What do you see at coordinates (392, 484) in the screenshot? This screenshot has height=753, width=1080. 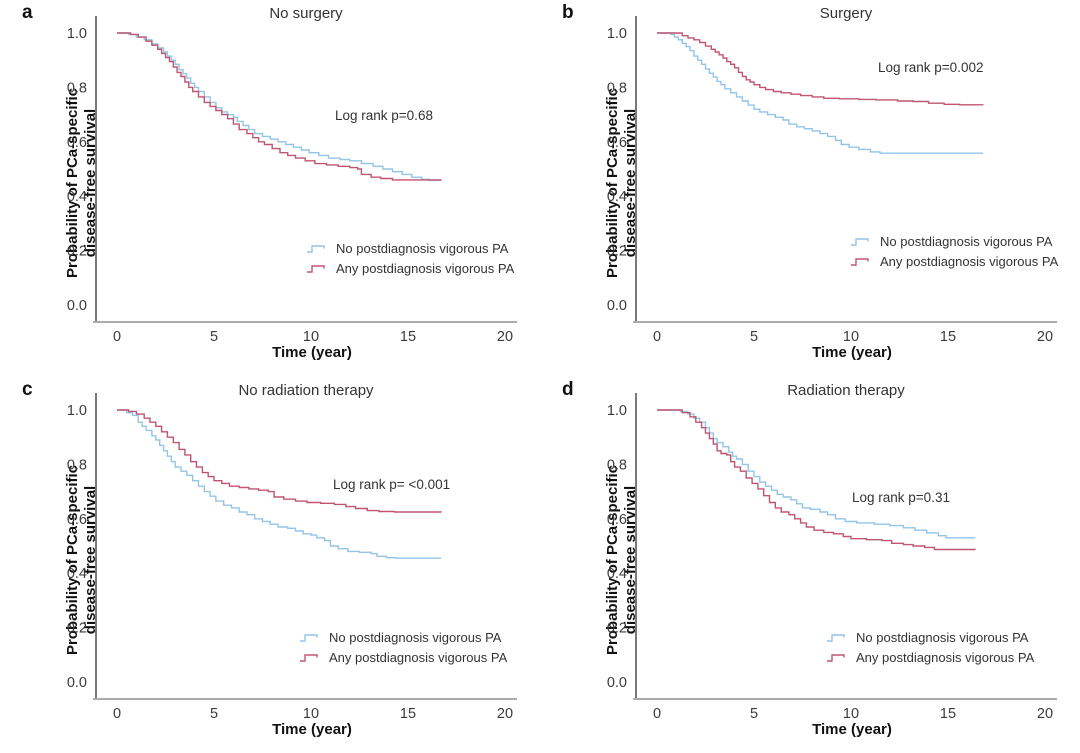 I see `log-rank-p-value: Log rank p= <0.001` at bounding box center [392, 484].